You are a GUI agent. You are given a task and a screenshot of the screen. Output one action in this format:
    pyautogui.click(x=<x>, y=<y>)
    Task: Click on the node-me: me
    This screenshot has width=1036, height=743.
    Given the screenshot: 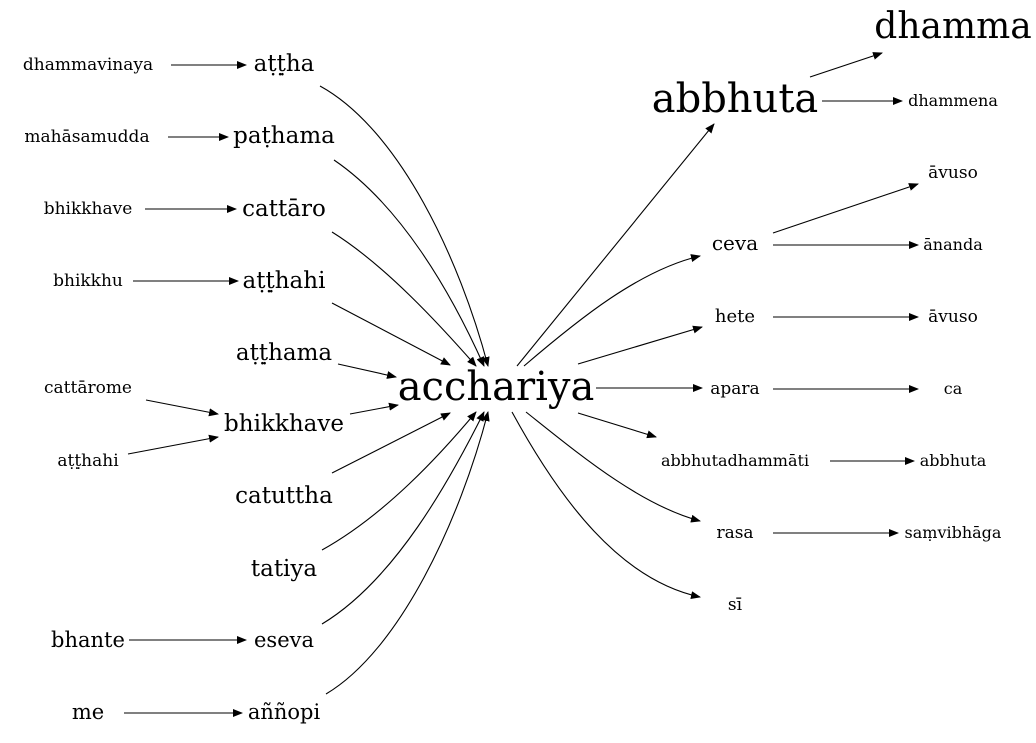 What is the action you would take?
    pyautogui.click(x=88, y=712)
    